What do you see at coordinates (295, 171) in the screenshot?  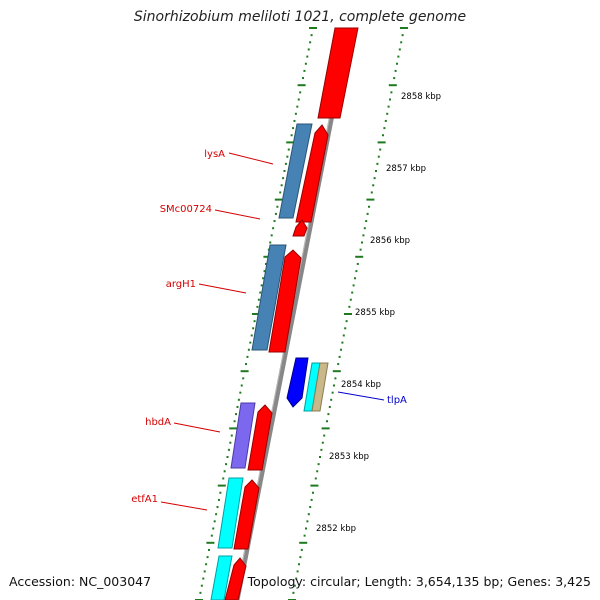 I see `feature-block-lysA` at bounding box center [295, 171].